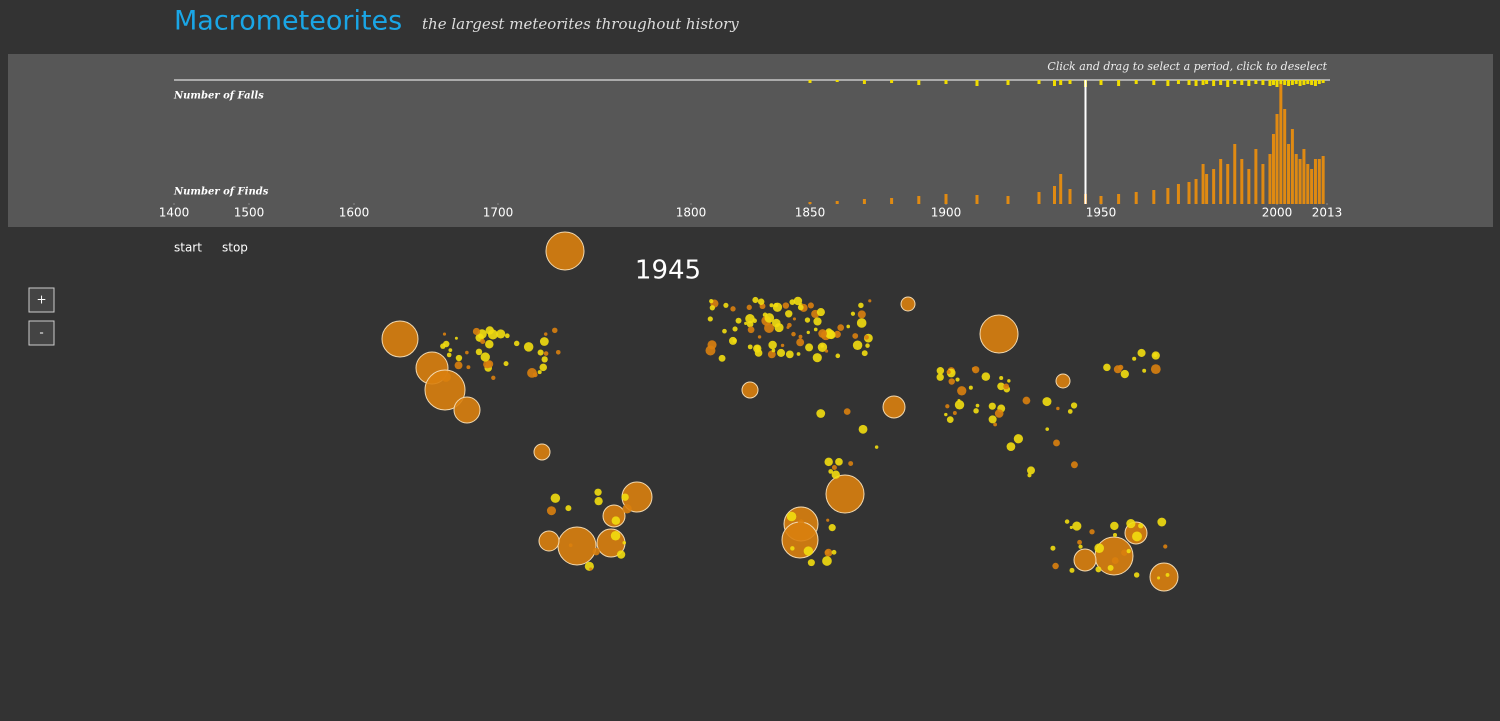 The width and height of the screenshot is (1500, 721). I want to click on current-year: 1945, so click(668, 271).